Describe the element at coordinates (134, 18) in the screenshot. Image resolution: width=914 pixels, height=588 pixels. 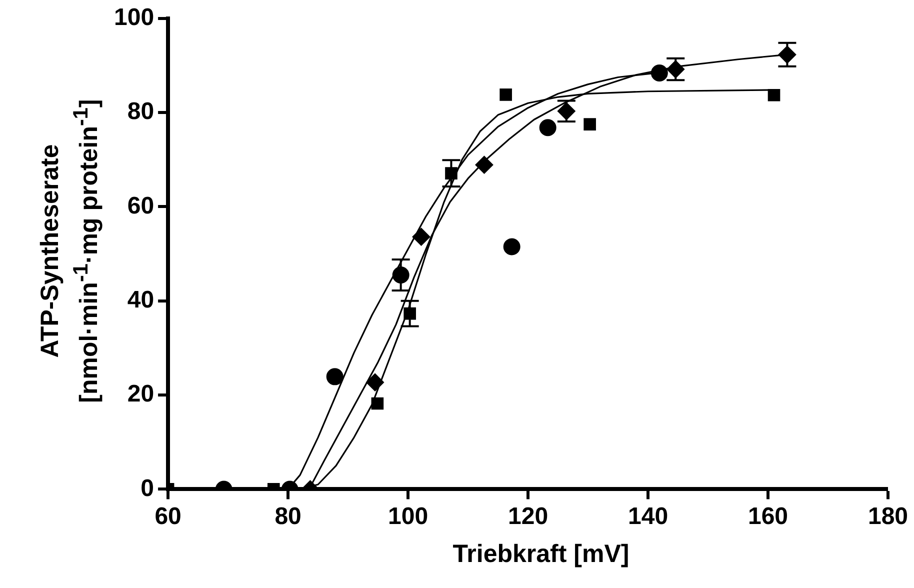
I see `y-tick-label: 100` at that location.